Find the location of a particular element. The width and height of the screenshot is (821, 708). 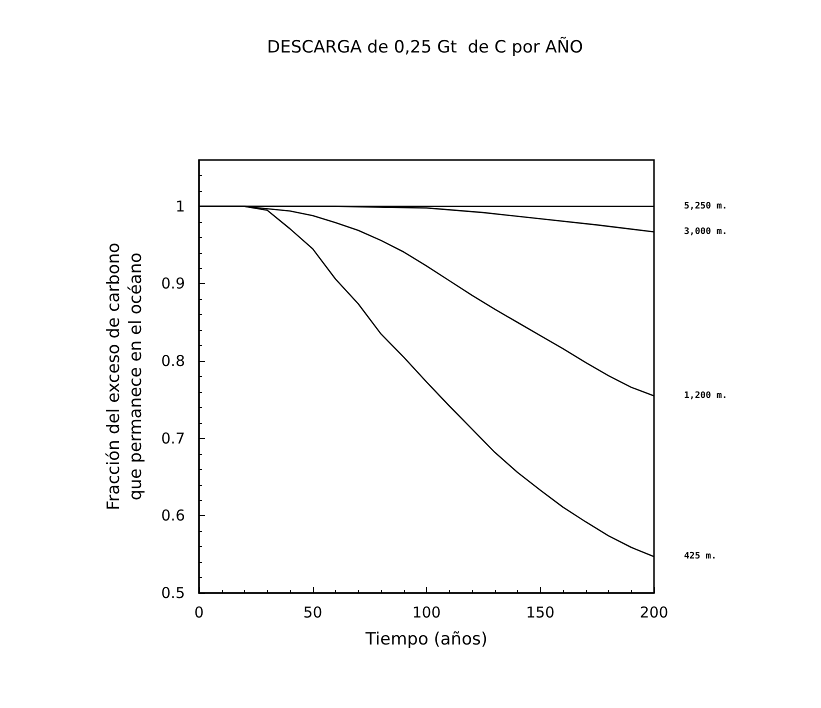

y-tick-label: 1 is located at coordinates (180, 206).